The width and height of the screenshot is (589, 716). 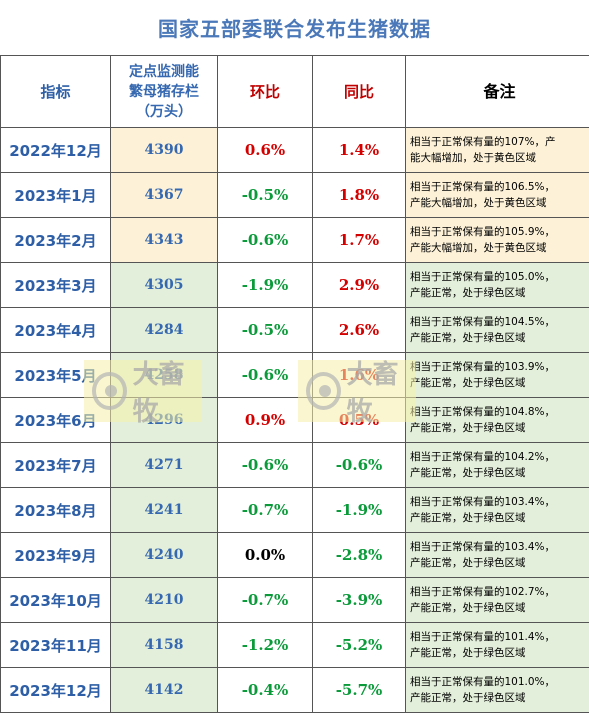 What do you see at coordinates (164, 195) in the screenshot?
I see `row-sow-inventory: 4367` at bounding box center [164, 195].